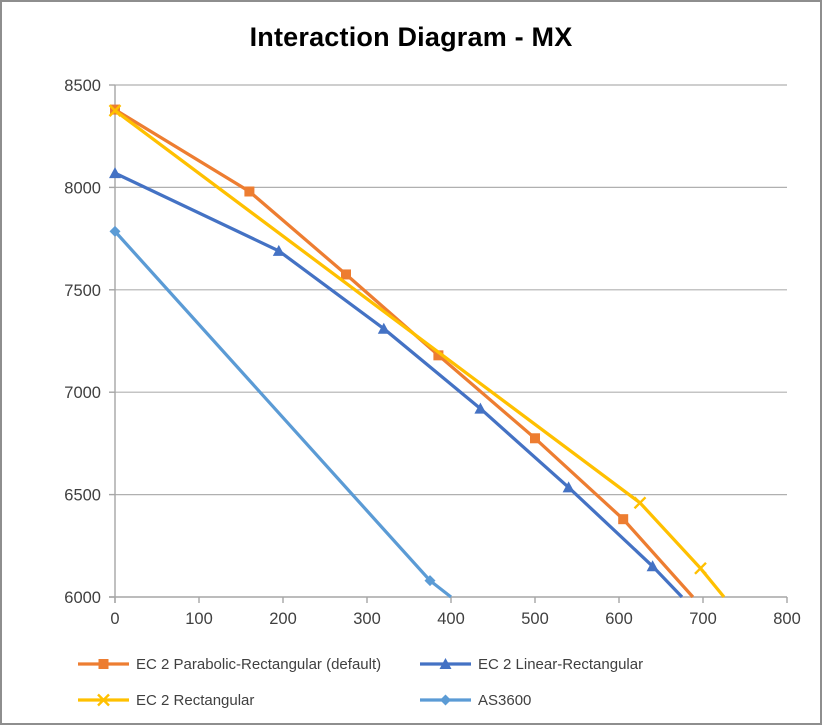 This screenshot has width=822, height=725. Describe the element at coordinates (367, 619) in the screenshot. I see `x-tick-label: 300` at that location.